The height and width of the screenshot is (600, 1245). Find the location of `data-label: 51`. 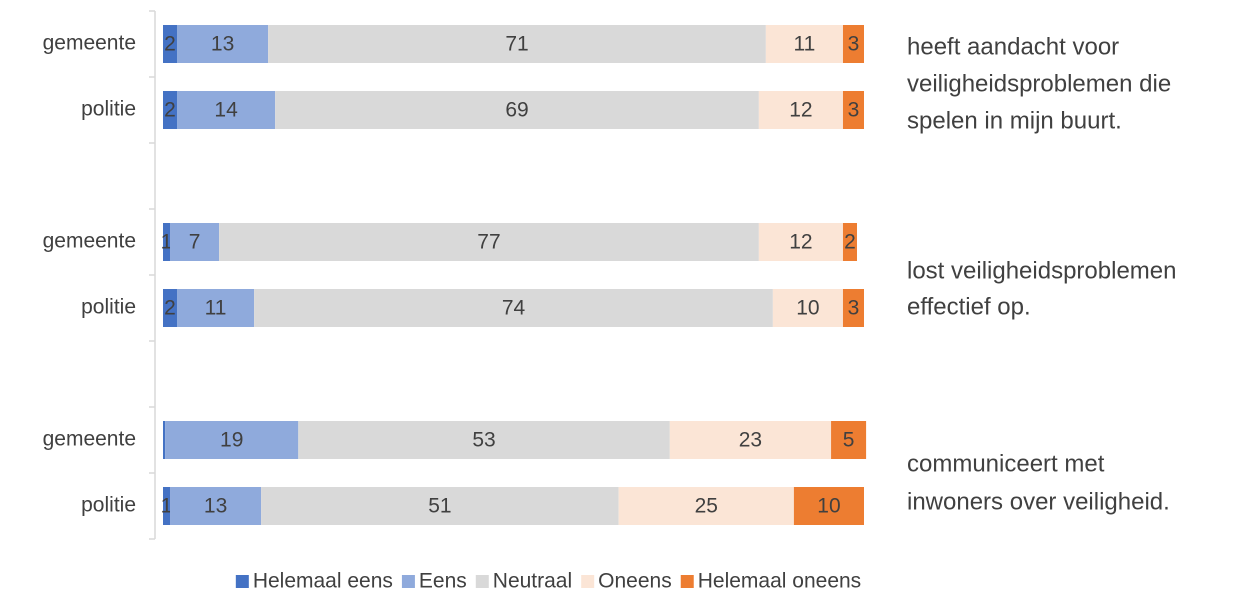

data-label: 51 is located at coordinates (439, 506).